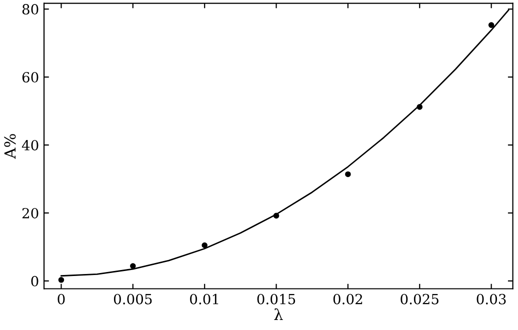 Image resolution: width=518 pixels, height=330 pixels. What do you see at coordinates (276, 299) in the screenshot?
I see `x-tick-label: 0.015` at bounding box center [276, 299].